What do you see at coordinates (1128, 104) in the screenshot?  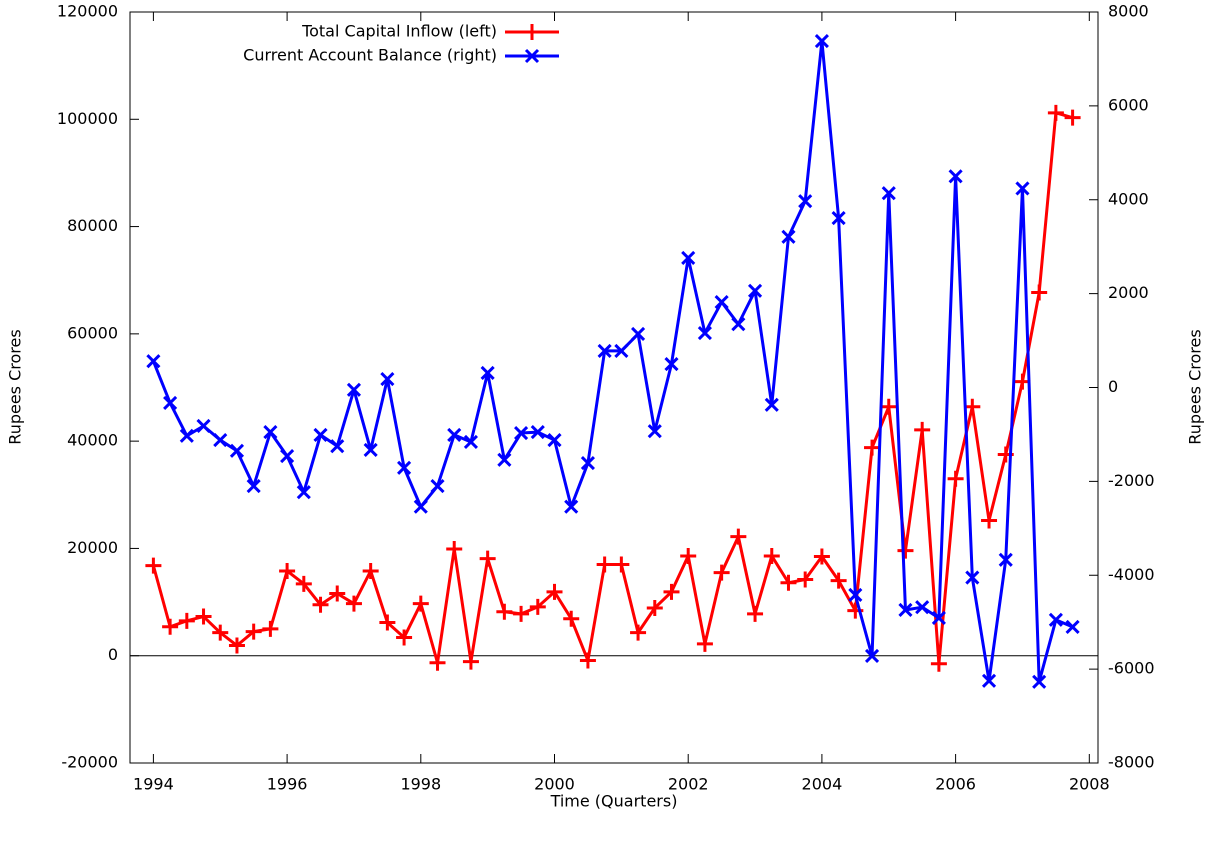 I see `y2-tick-label: 6000` at bounding box center [1128, 104].